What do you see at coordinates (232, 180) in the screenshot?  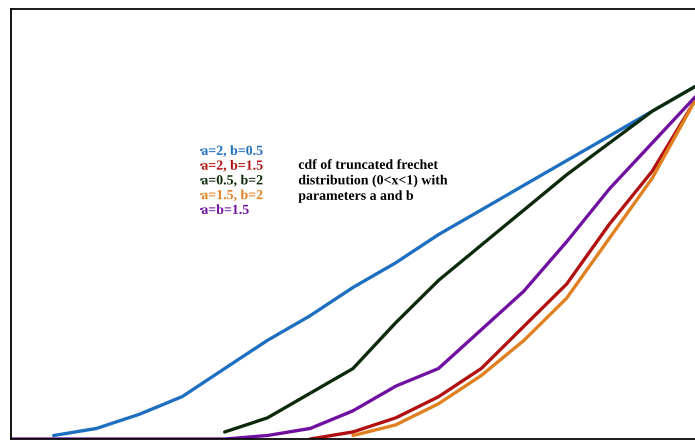 I see `legend-label: a=0.5, b=2` at bounding box center [232, 180].